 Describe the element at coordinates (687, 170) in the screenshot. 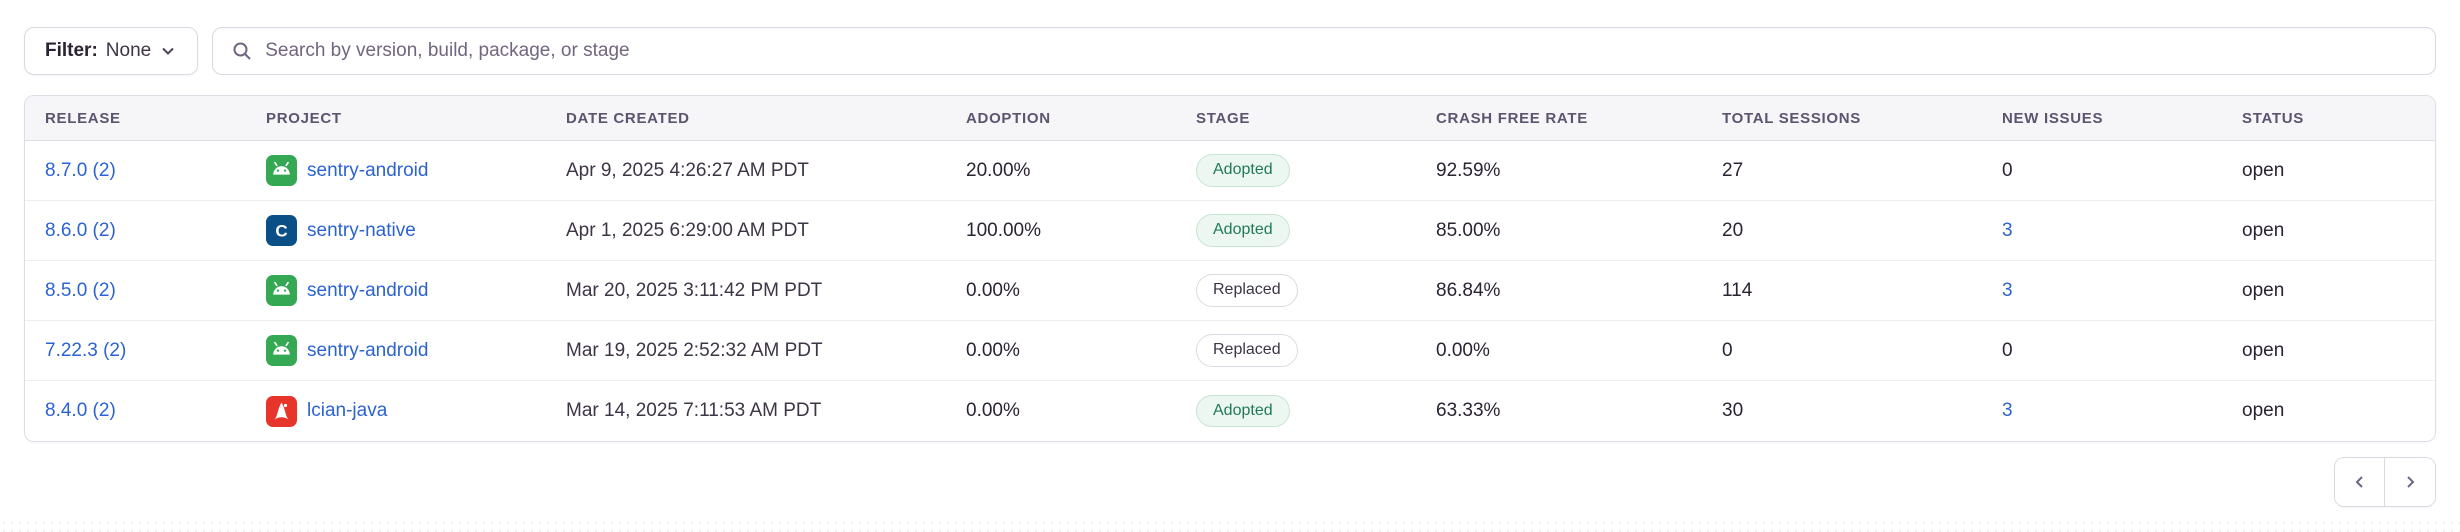

I see `date-created-value: Apr 9, 2025 4:26:27 AM PDT` at that location.